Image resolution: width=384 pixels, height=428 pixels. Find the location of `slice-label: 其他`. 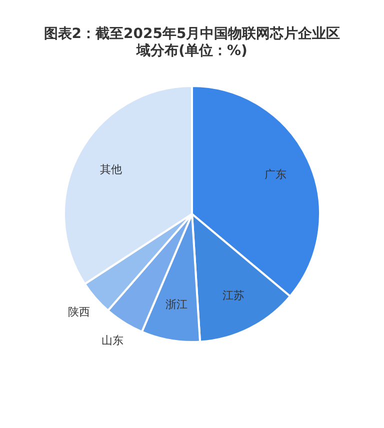

slice-label: 其他 is located at coordinates (111, 169).